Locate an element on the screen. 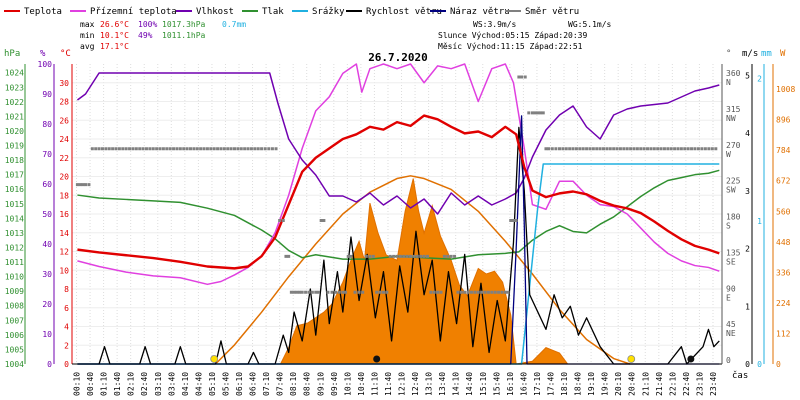 The width and height of the screenshot is (800, 400). temp-tick-label: 30 is located at coordinates (64, 83).